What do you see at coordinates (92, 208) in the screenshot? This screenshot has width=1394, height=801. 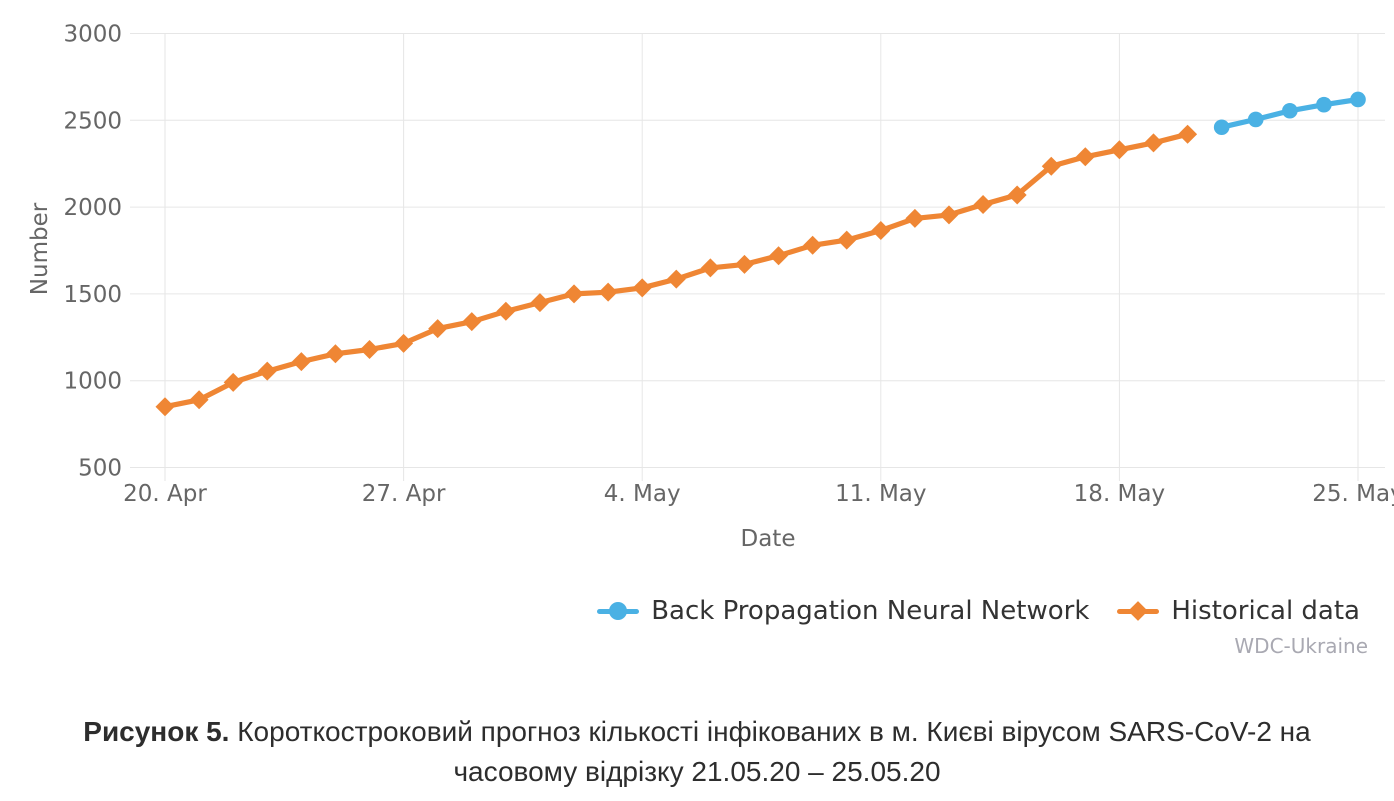 I see `y-tick-label: 2000` at bounding box center [92, 208].